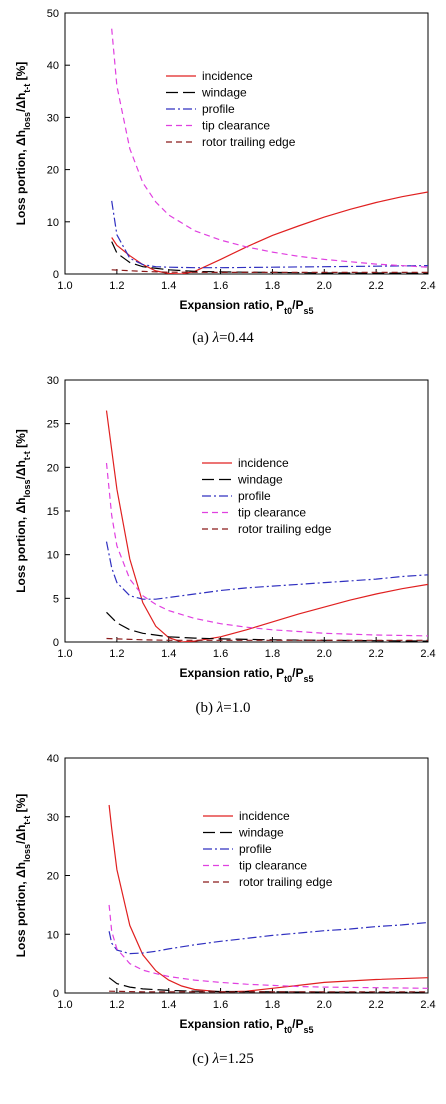  Describe the element at coordinates (53, 14) in the screenshot. I see `y-tick-label: 50` at that location.